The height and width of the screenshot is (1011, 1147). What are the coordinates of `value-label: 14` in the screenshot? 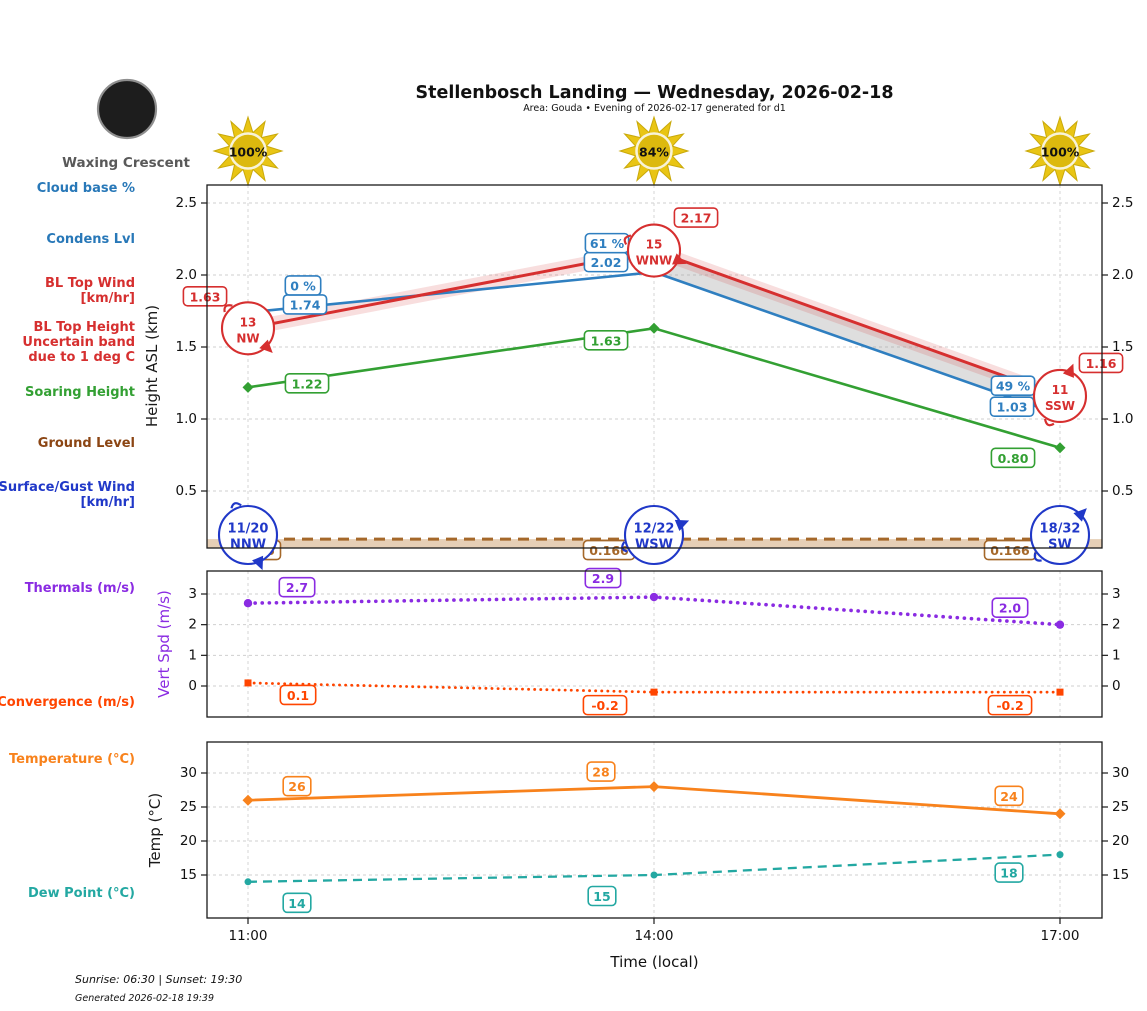 It's located at (297, 903).